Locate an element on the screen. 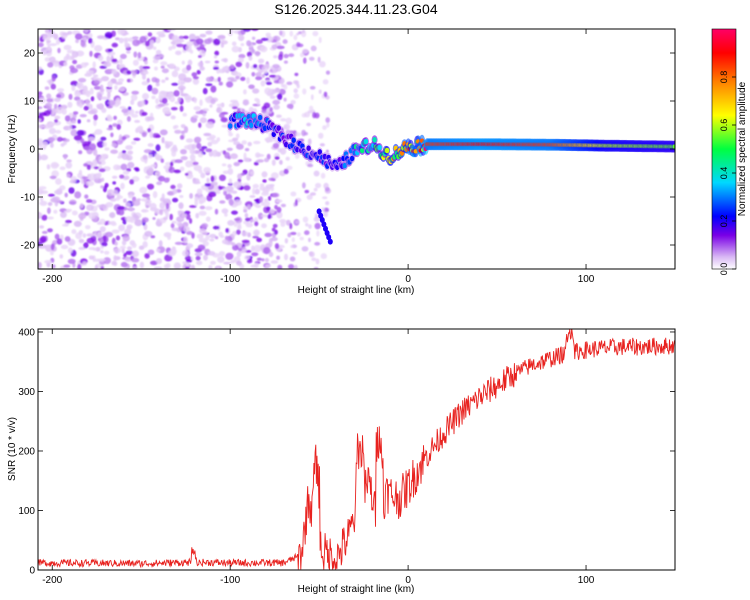  y-tick-label: 300 is located at coordinates (26, 392).